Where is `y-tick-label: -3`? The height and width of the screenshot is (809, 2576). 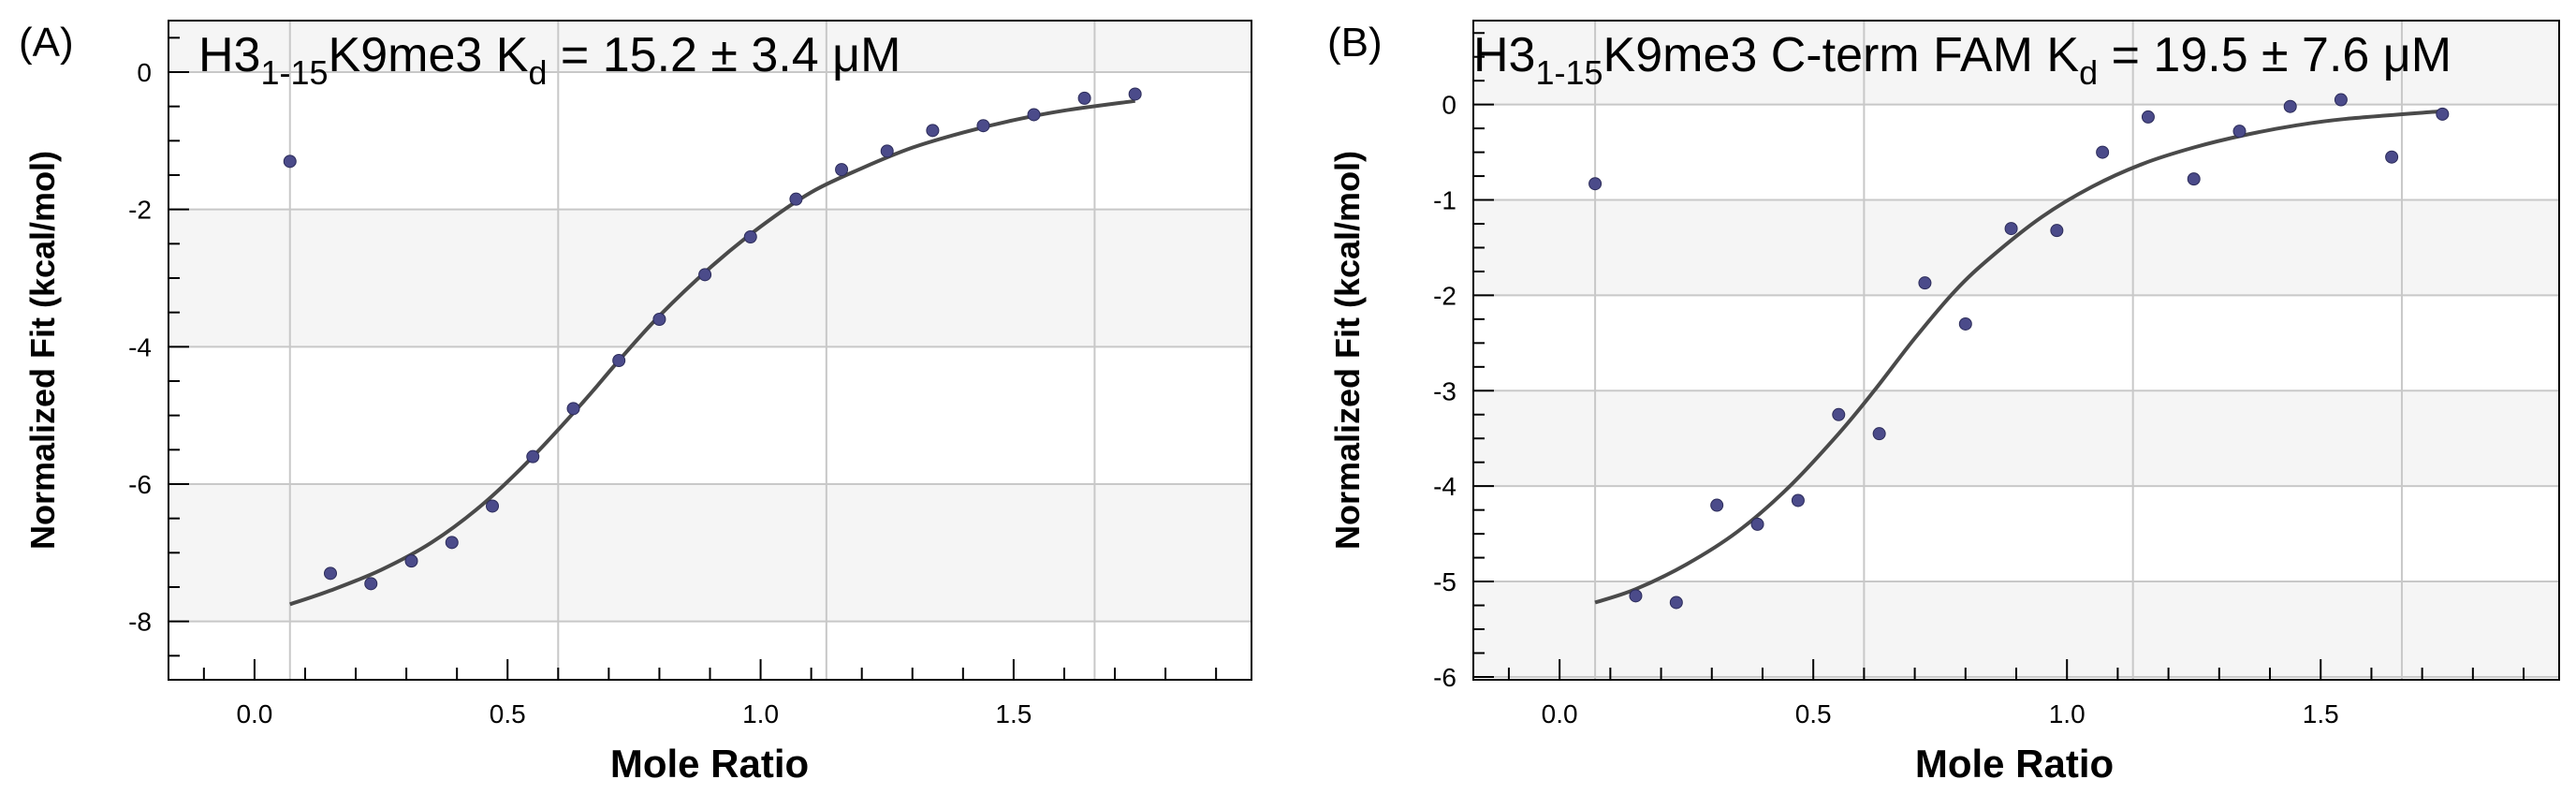 y-tick-label: -3 is located at coordinates (1444, 390).